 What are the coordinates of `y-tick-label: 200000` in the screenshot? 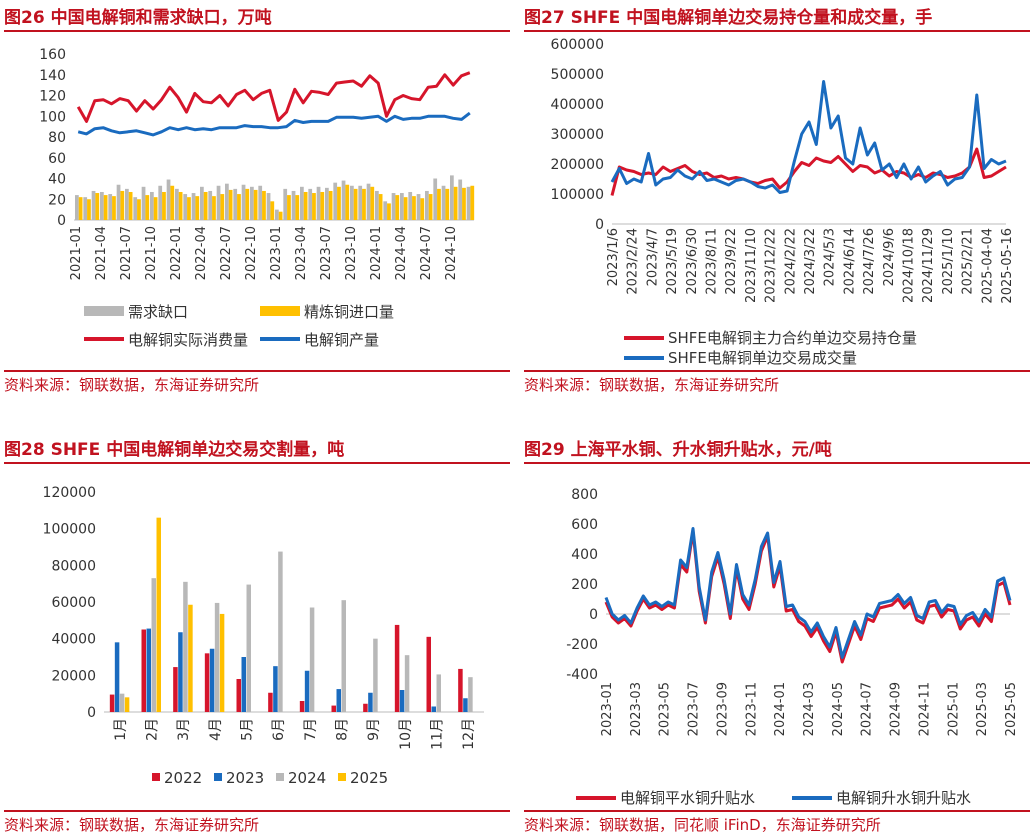 It's located at (577, 165).